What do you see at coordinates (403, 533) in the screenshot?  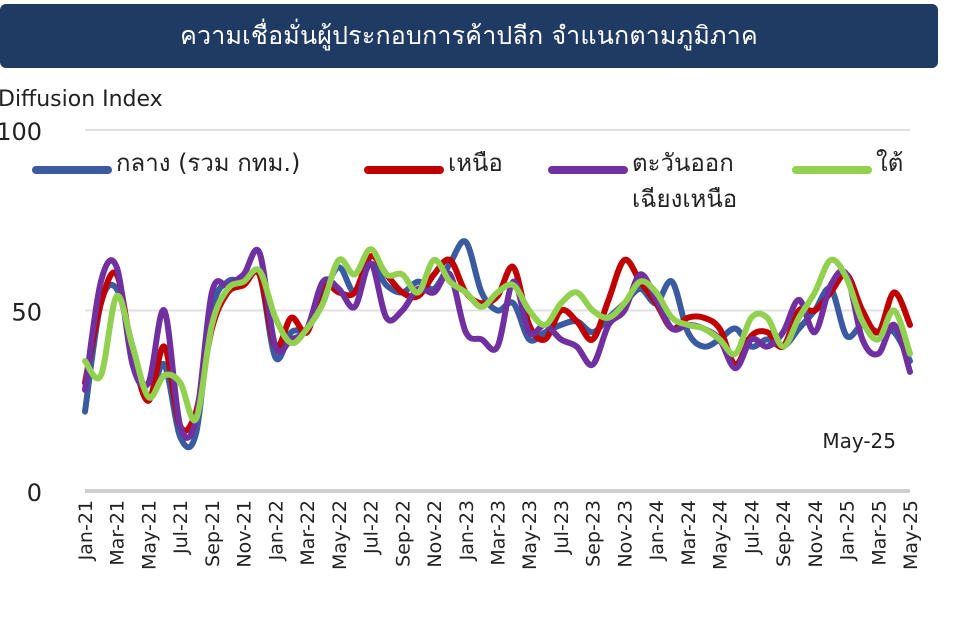 I see `x-tick-label: Sep-22` at bounding box center [403, 533].